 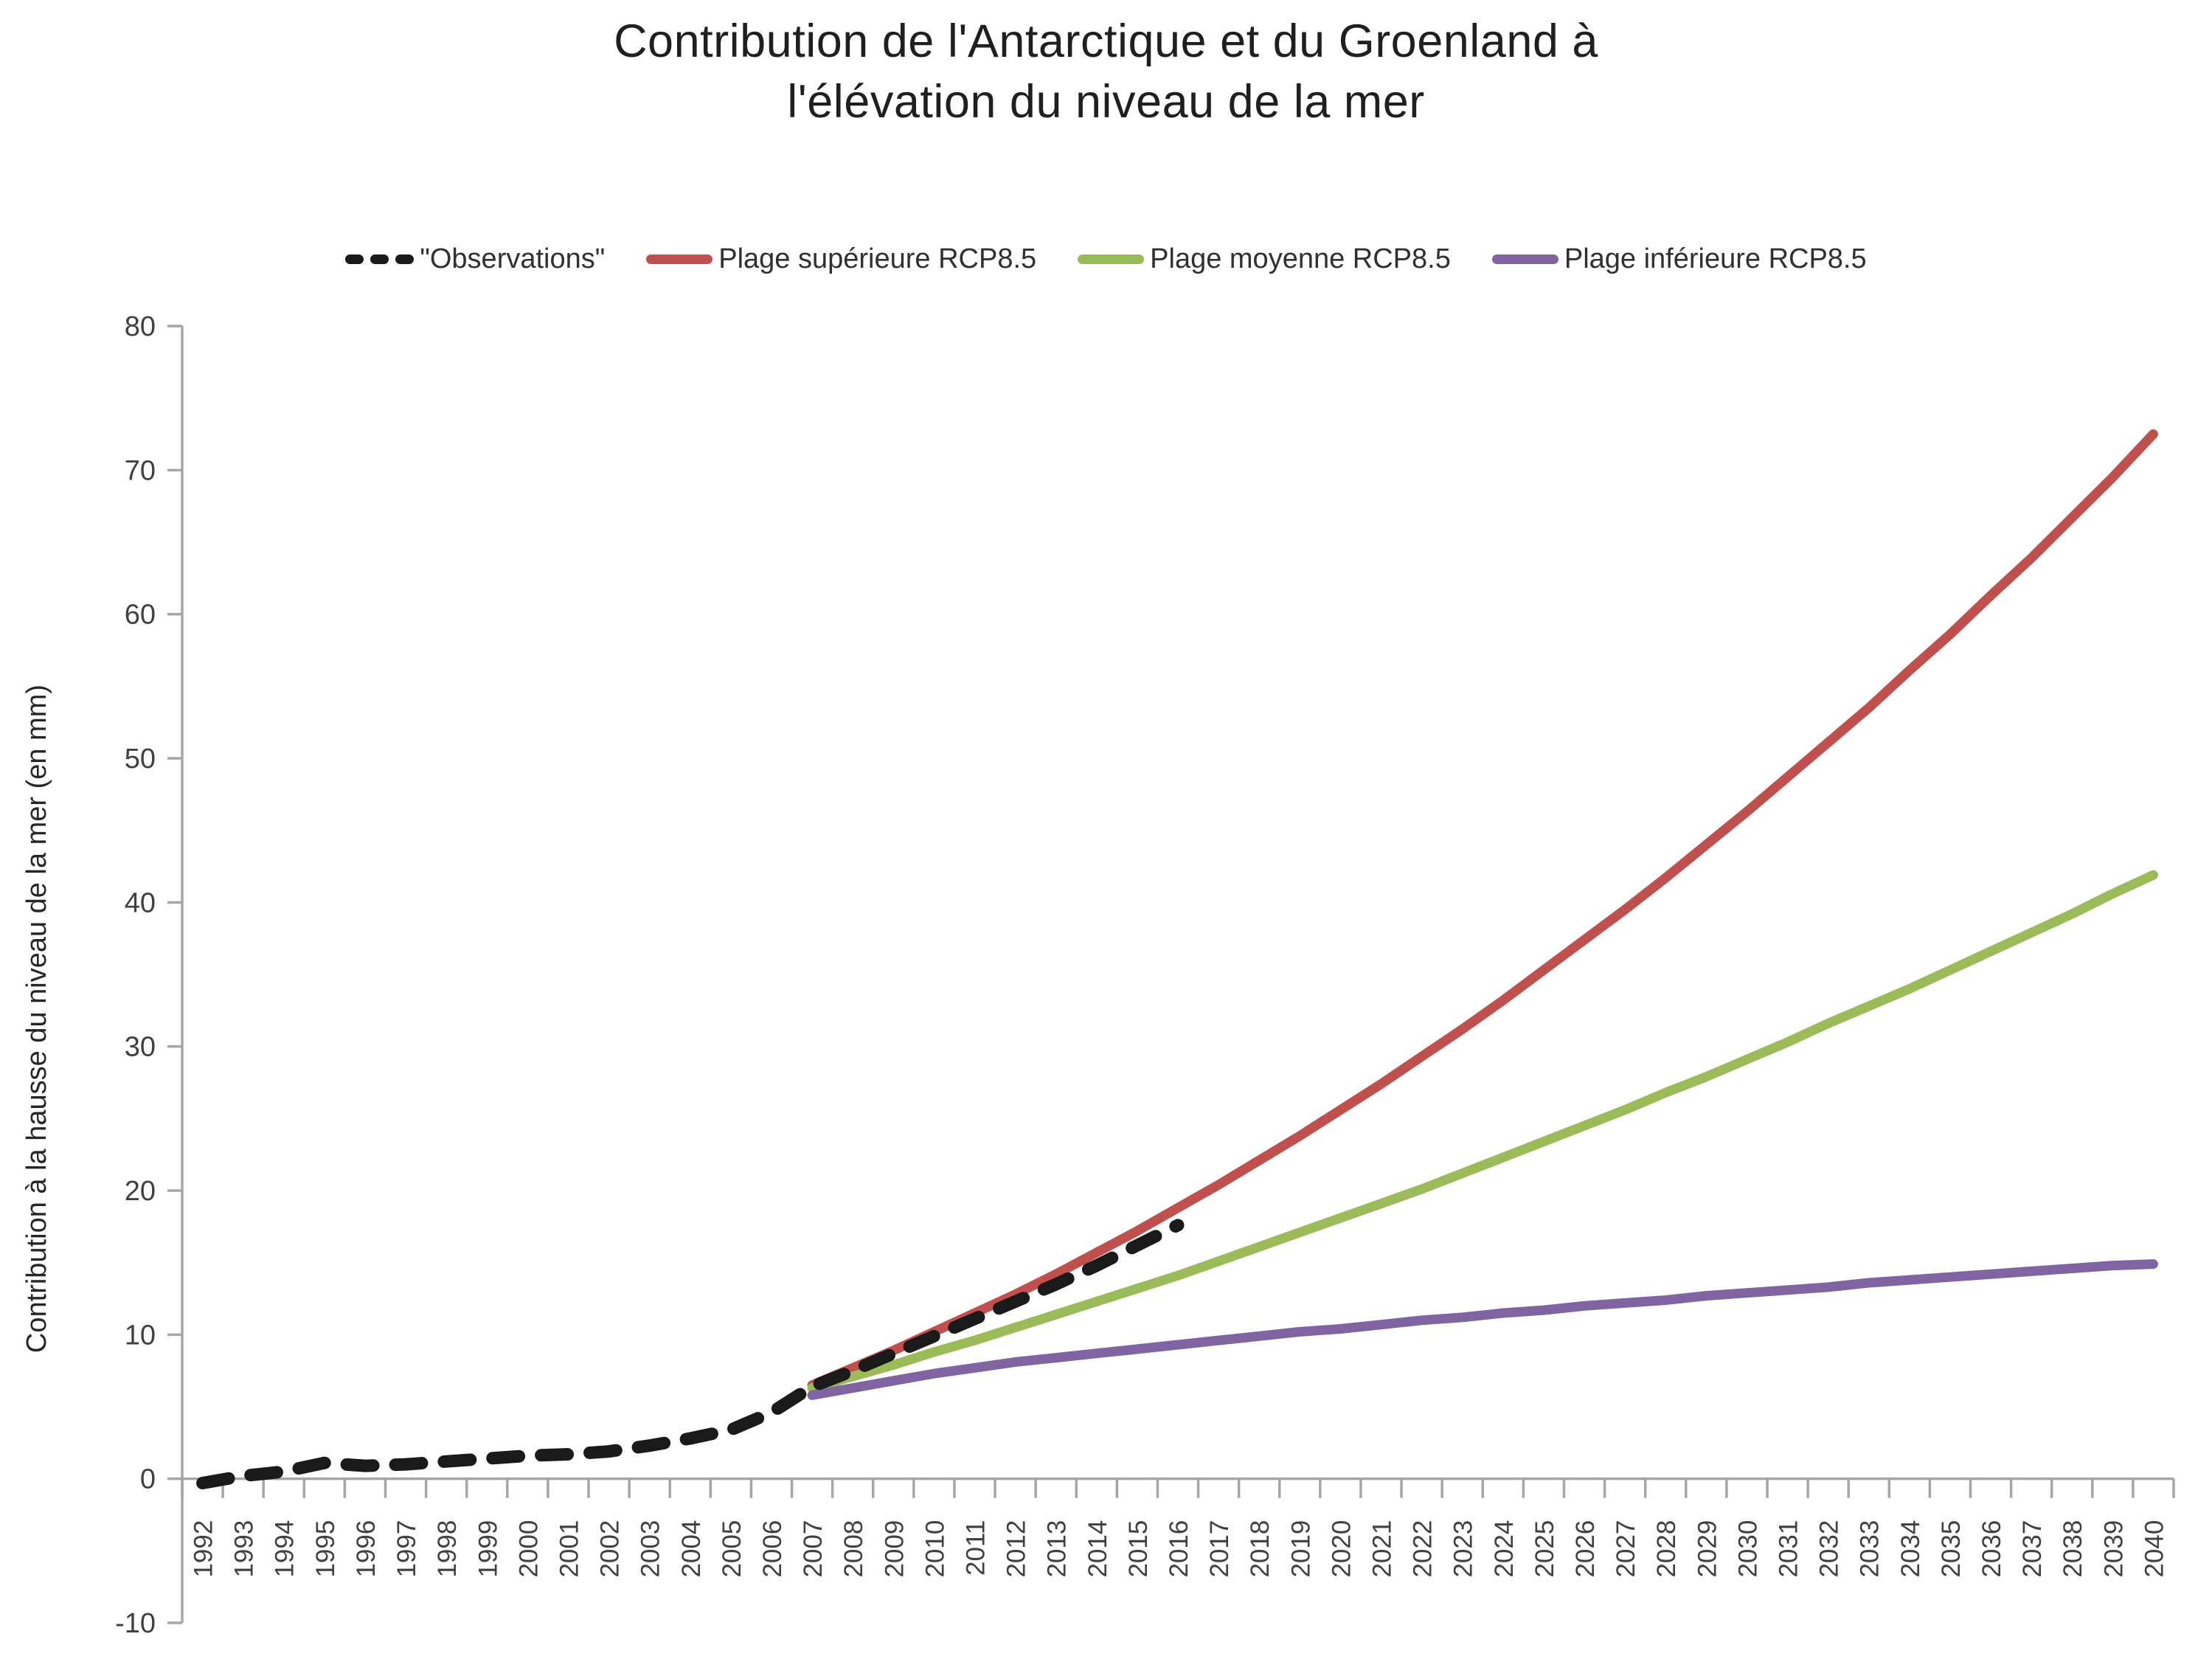 I want to click on x-axis-year-label: 2036, so click(x=1992, y=1549).